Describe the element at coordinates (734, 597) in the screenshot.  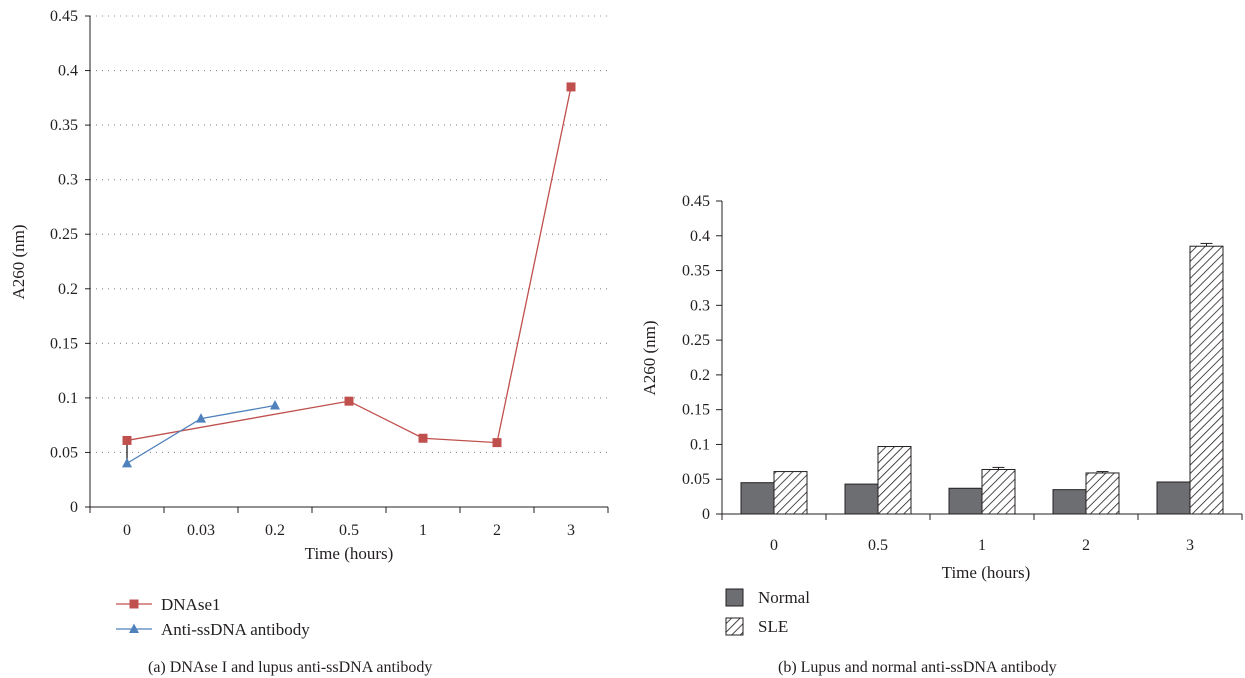
I see `legend-swatch-normal` at that location.